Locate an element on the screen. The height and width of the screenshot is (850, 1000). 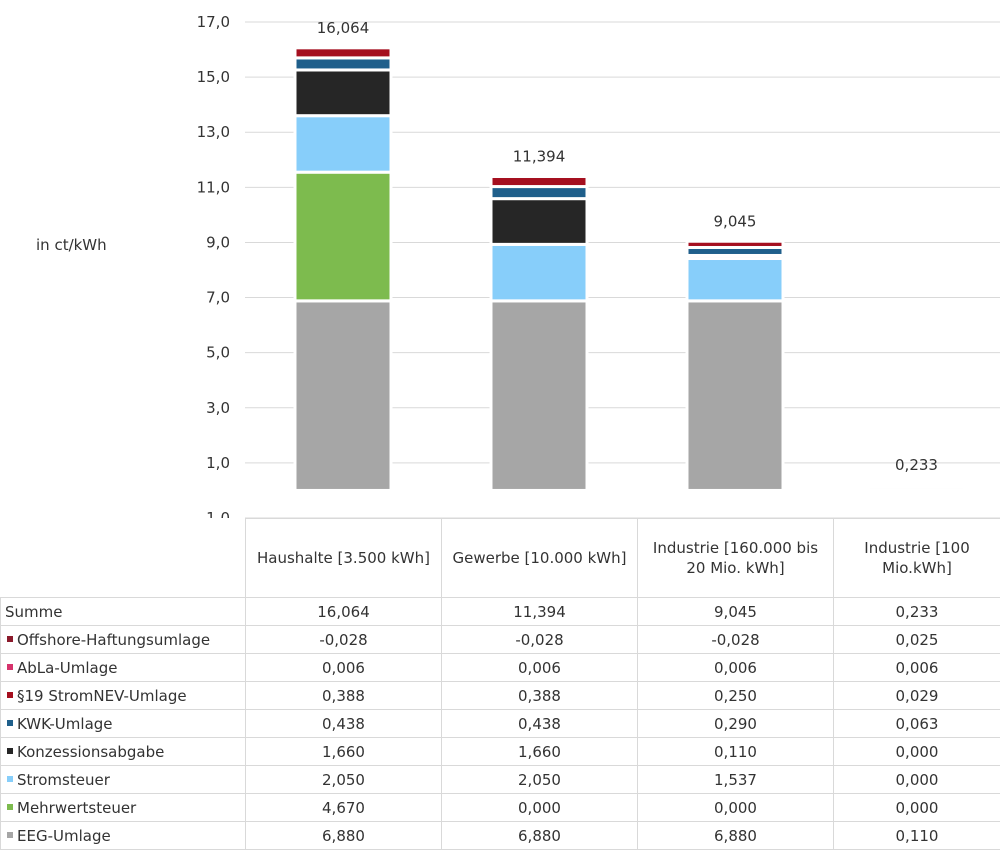
row-label: Stromsteuer is located at coordinates (123, 780).